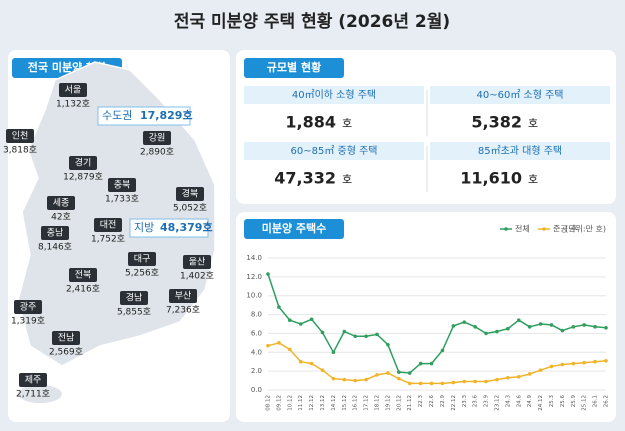  What do you see at coordinates (117, 115) in the screenshot?
I see `metro-name: 수도권` at bounding box center [117, 115].